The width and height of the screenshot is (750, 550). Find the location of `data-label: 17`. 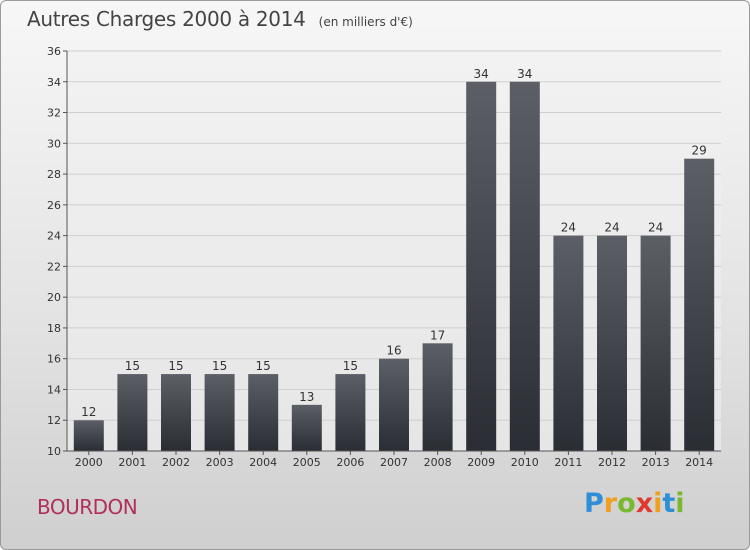

data-label: 17 is located at coordinates (437, 335).